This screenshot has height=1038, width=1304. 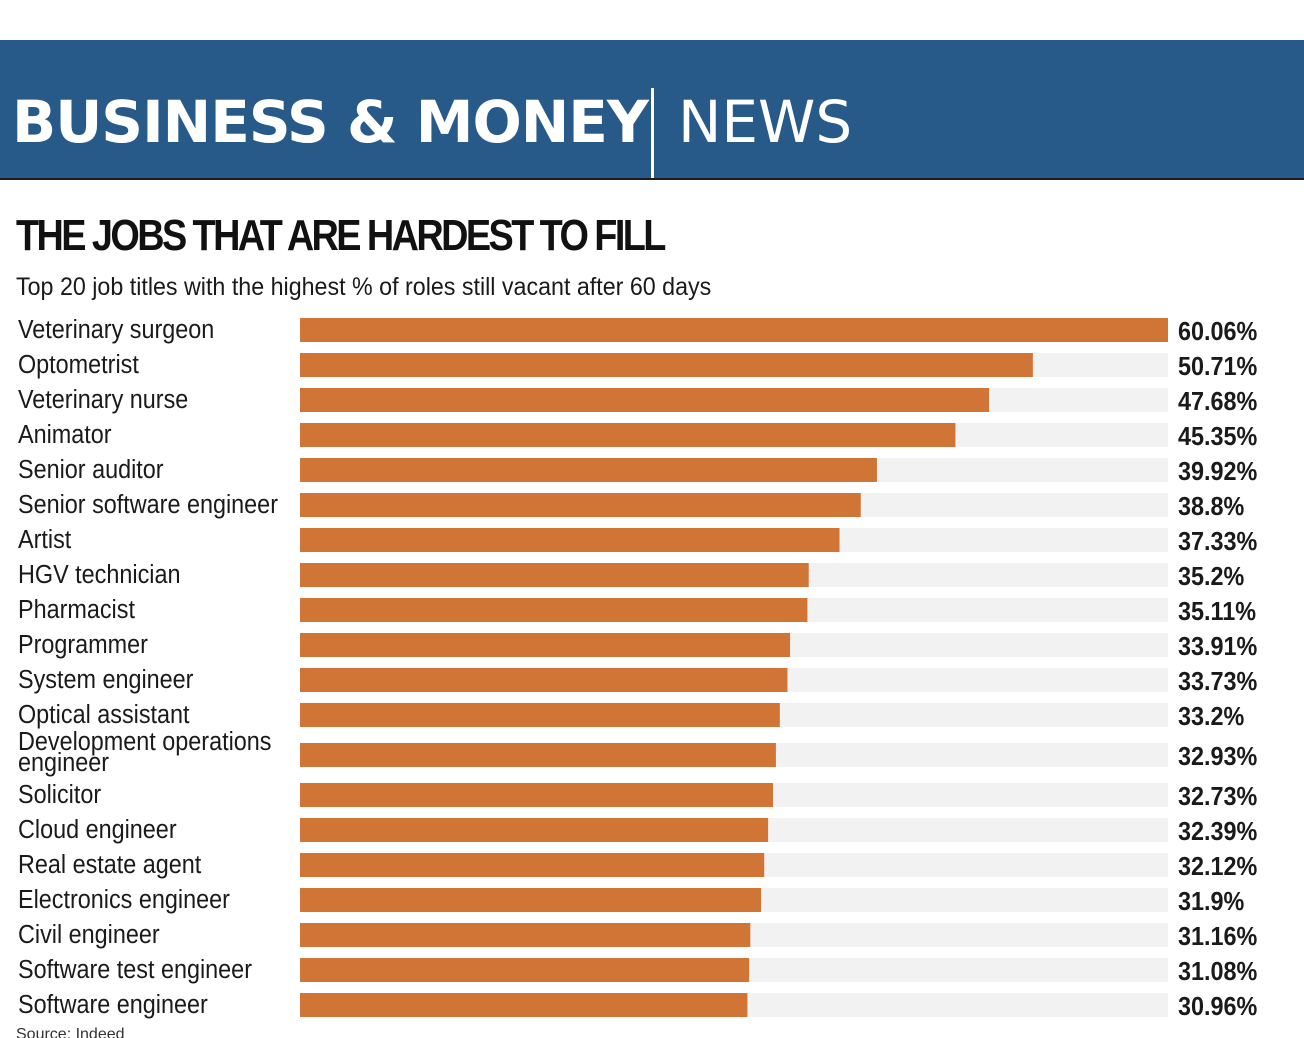 What do you see at coordinates (1217, 797) in the screenshot?
I see `value-label: 32.73%` at bounding box center [1217, 797].